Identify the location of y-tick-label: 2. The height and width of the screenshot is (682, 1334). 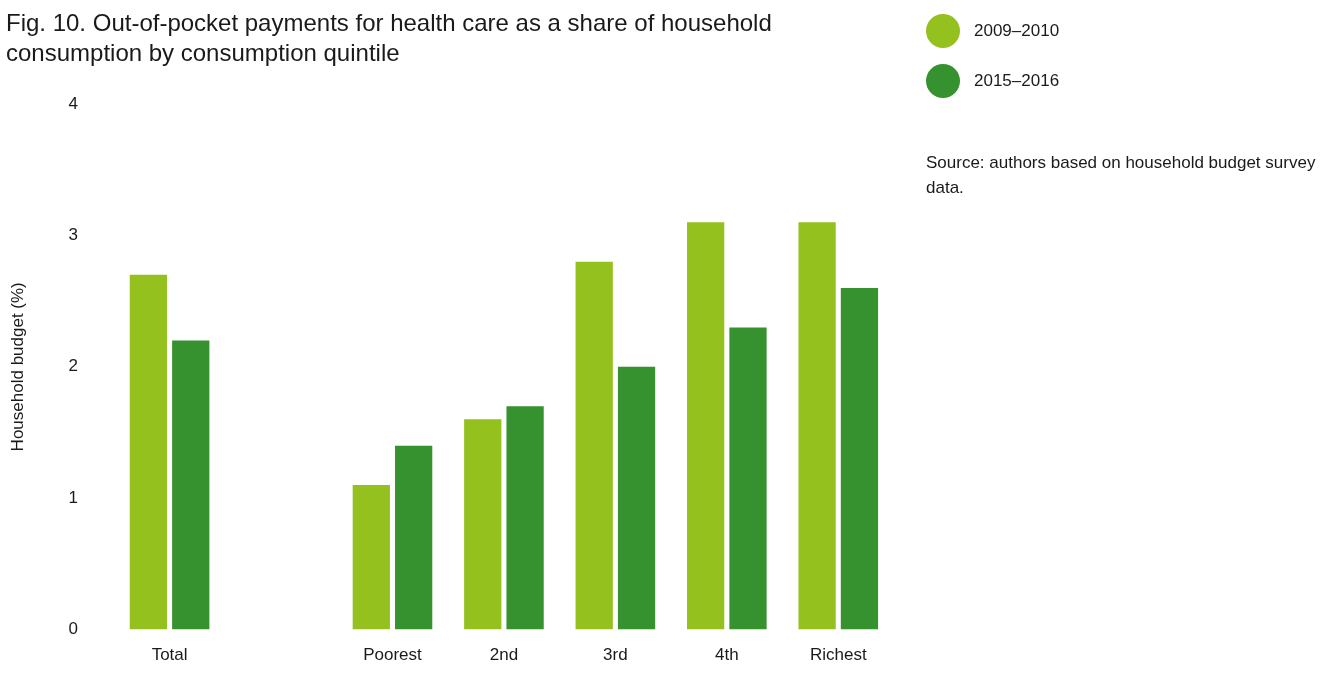
(73, 366).